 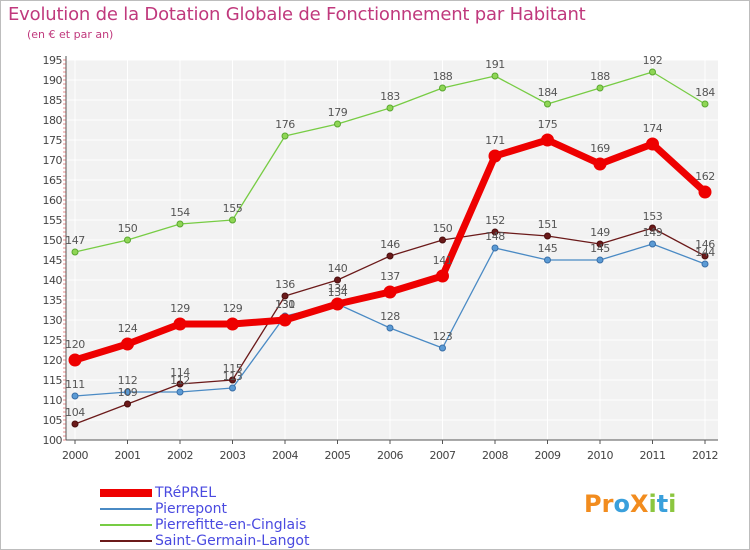 What do you see at coordinates (53, 320) in the screenshot?
I see `y-tick-label: 130` at bounding box center [53, 320].